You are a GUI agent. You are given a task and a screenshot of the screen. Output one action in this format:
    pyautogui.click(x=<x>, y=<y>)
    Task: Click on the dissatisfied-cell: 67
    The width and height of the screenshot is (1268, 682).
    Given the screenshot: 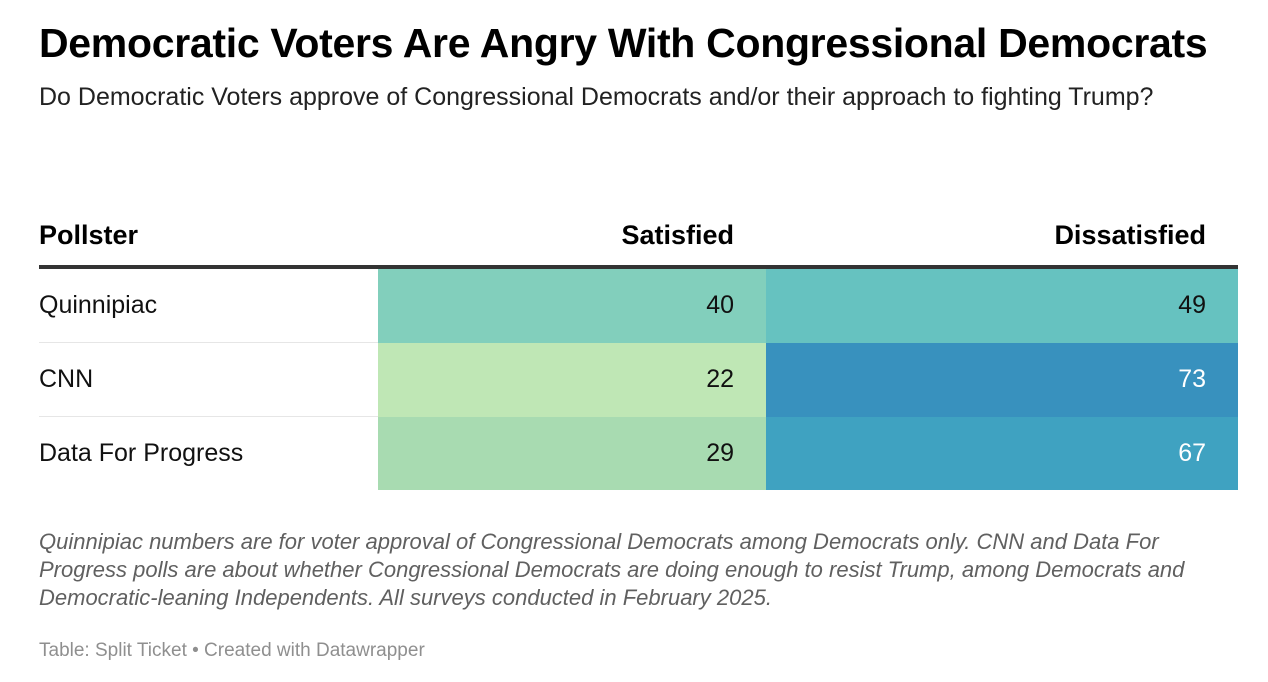 What is the action you would take?
    pyautogui.click(x=1002, y=453)
    